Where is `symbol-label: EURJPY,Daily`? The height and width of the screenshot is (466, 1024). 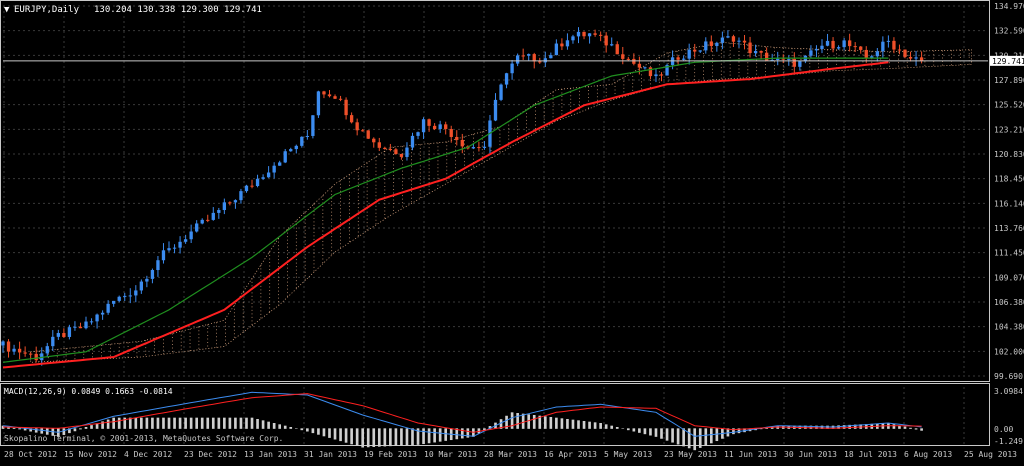
symbol-label: EURJPY,Daily is located at coordinates (47, 10).